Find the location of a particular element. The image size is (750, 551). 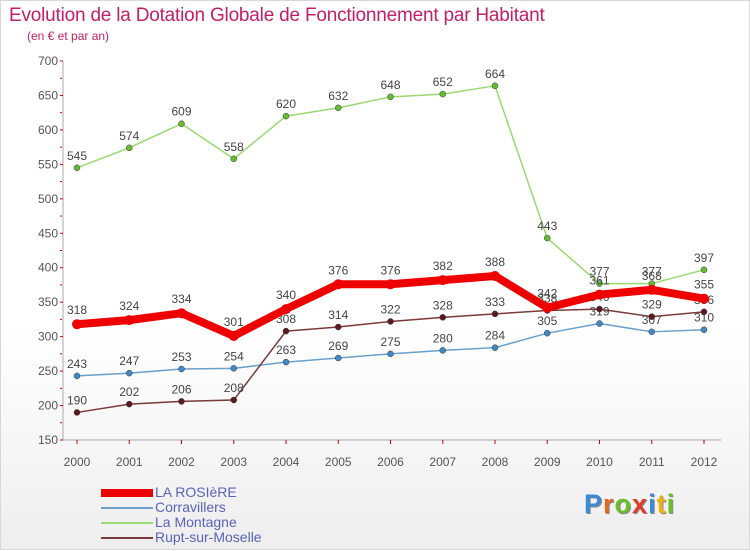

data-label: 322 is located at coordinates (390, 309).